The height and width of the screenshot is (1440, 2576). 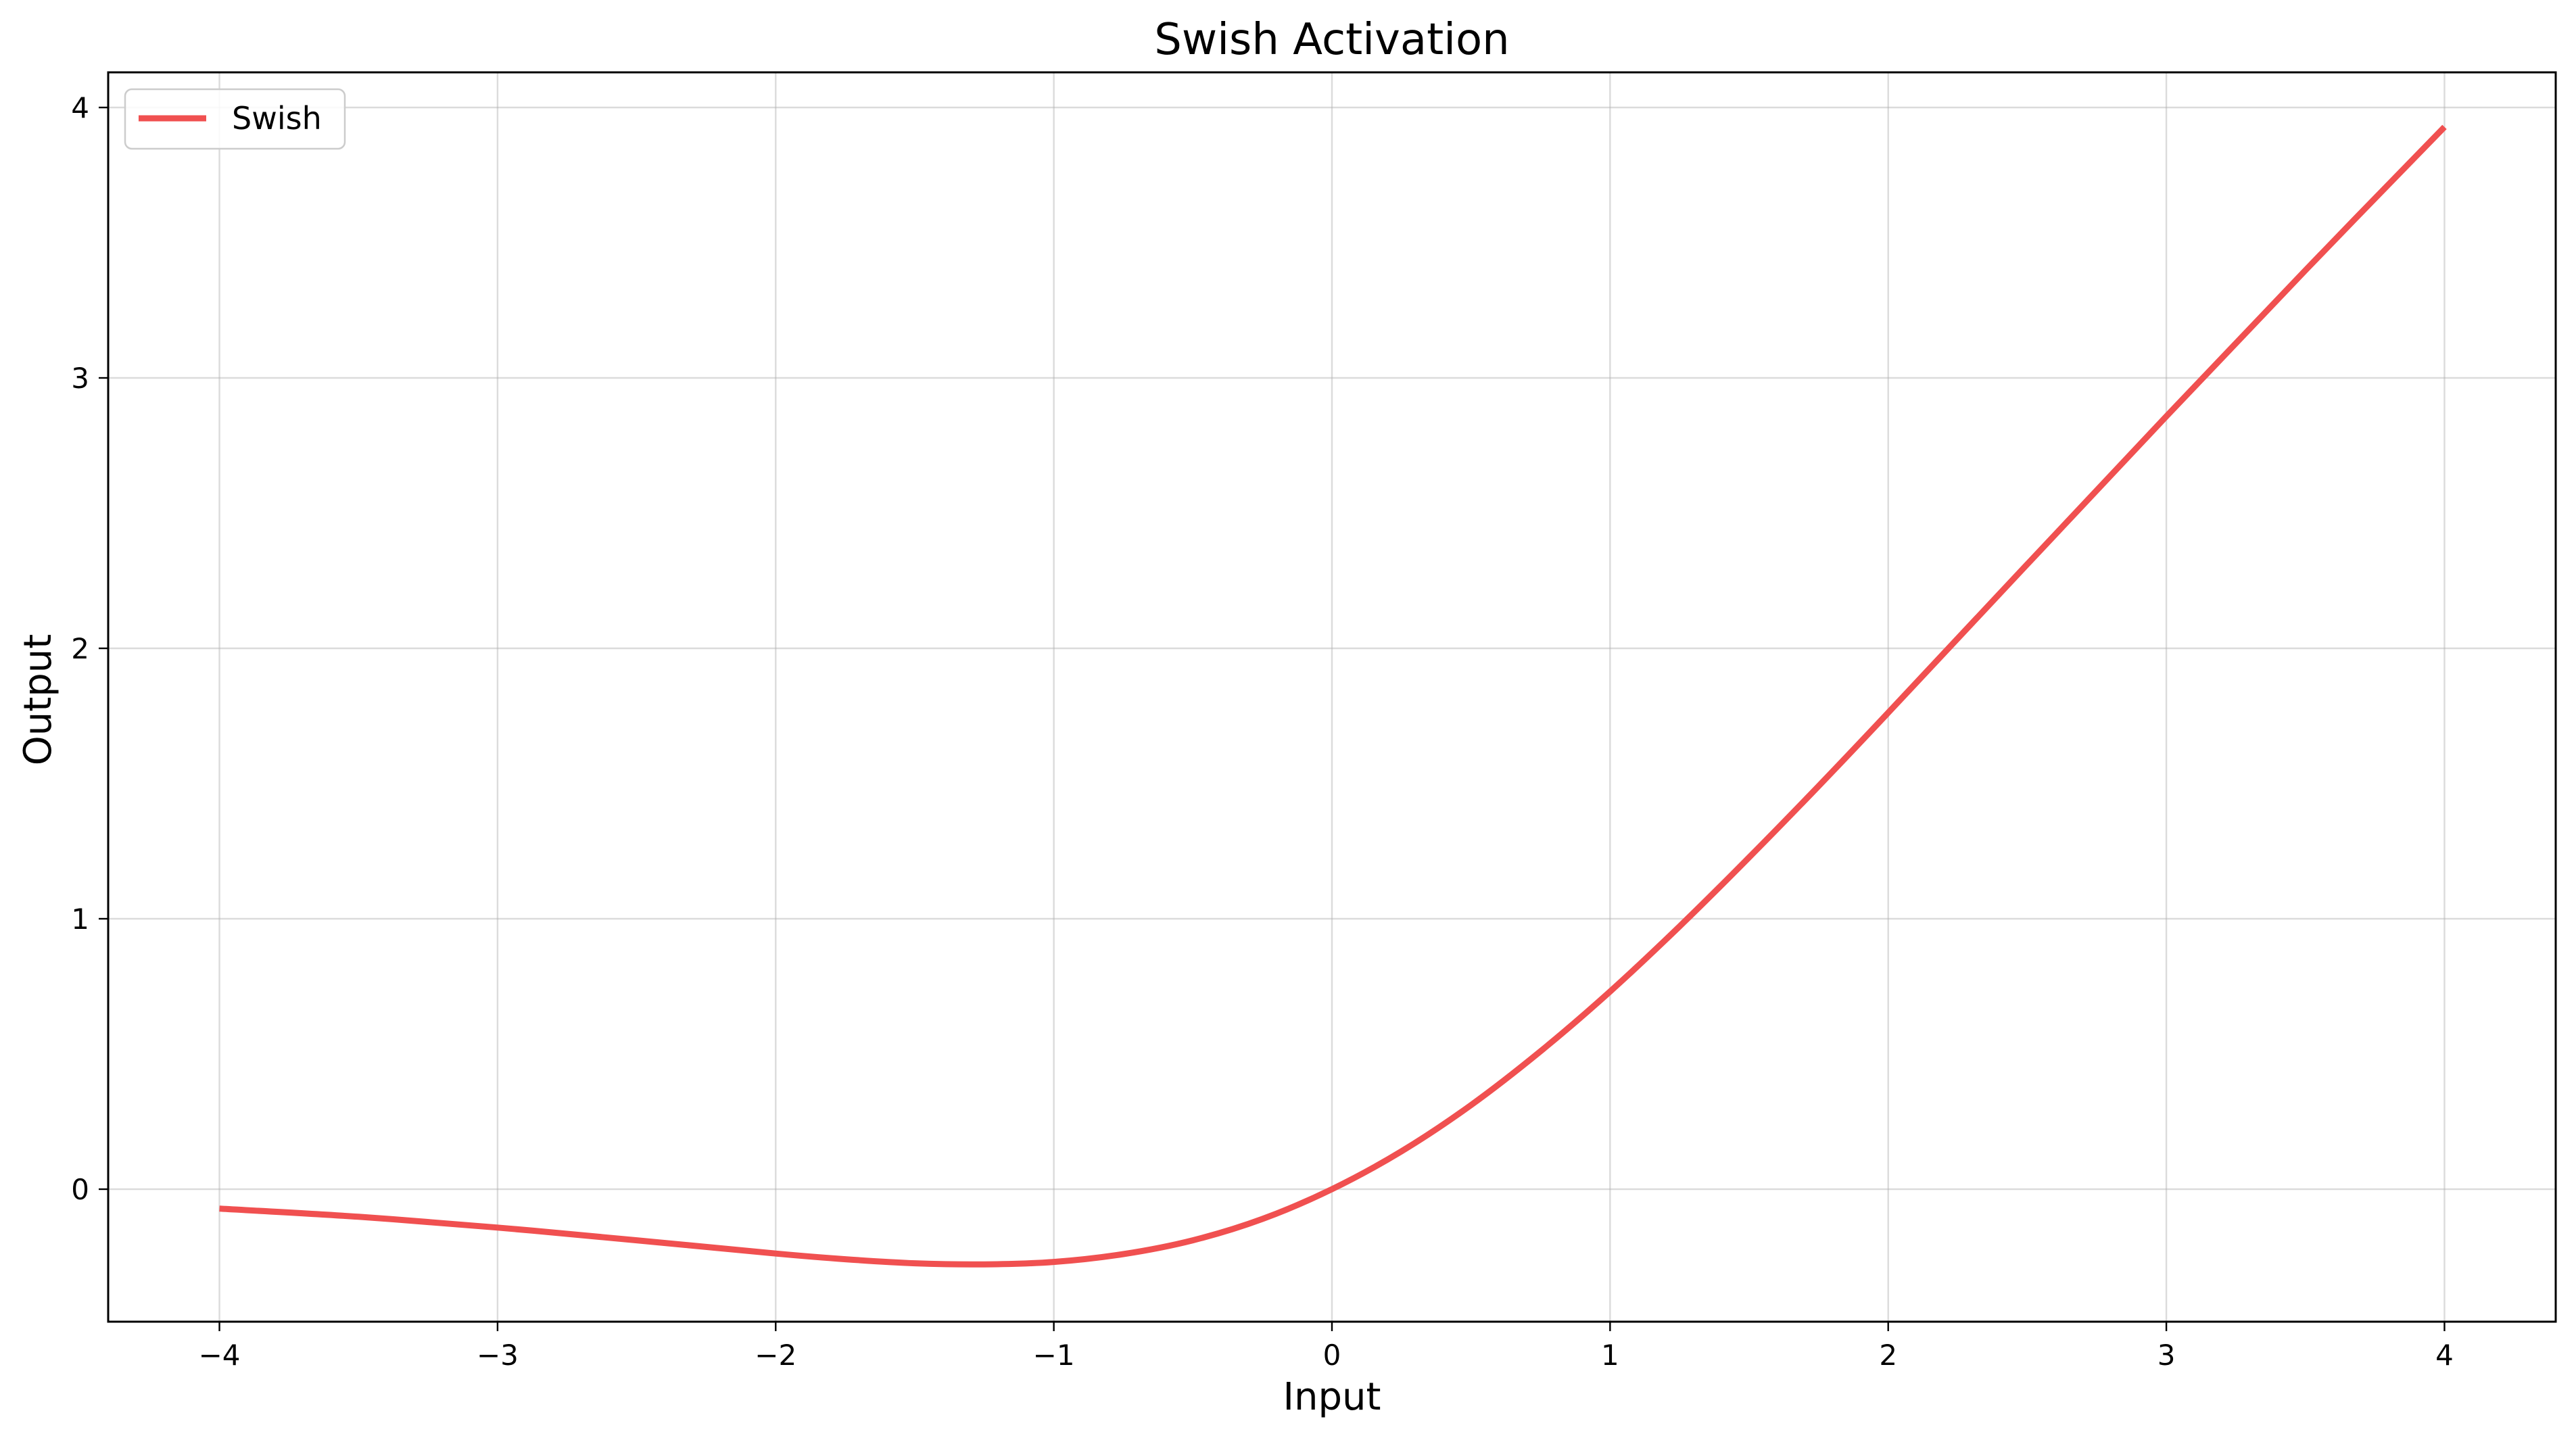 What do you see at coordinates (80, 919) in the screenshot?
I see `y-tick-label: 1` at bounding box center [80, 919].